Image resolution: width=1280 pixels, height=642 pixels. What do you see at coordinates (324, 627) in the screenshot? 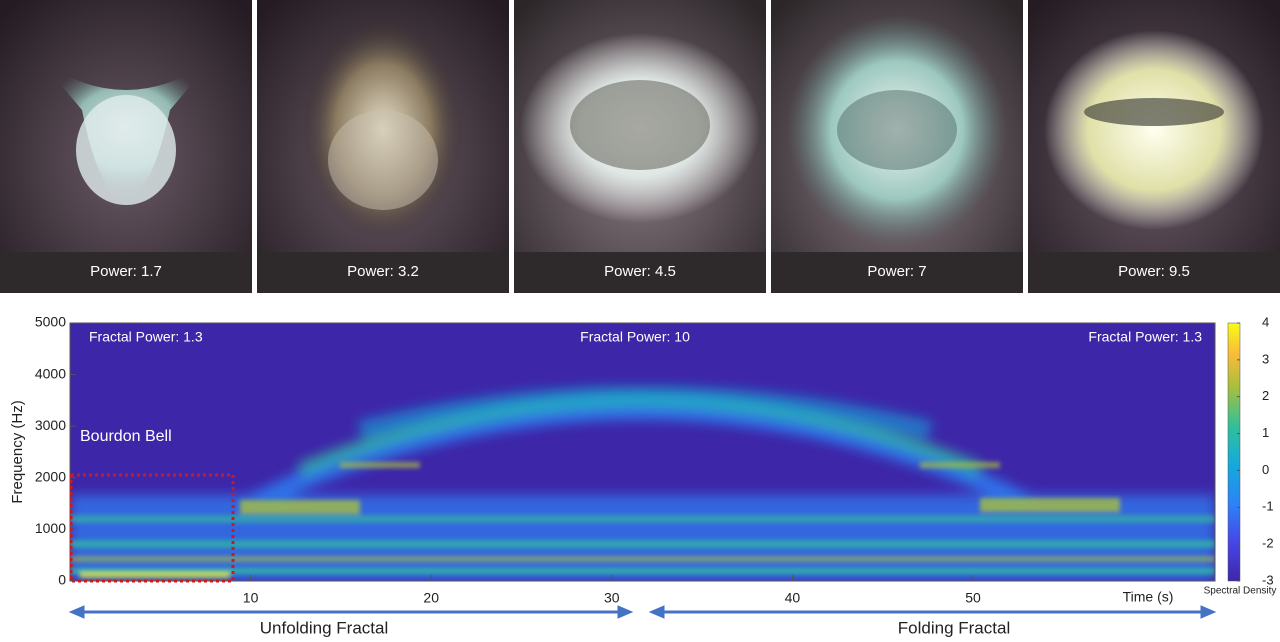
I see `arrow-label: Unfolding Fractal` at bounding box center [324, 627].